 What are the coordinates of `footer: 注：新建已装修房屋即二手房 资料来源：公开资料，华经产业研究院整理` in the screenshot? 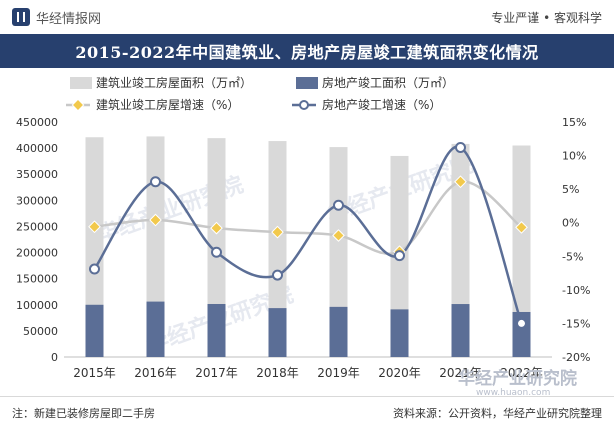 It's located at (307, 412).